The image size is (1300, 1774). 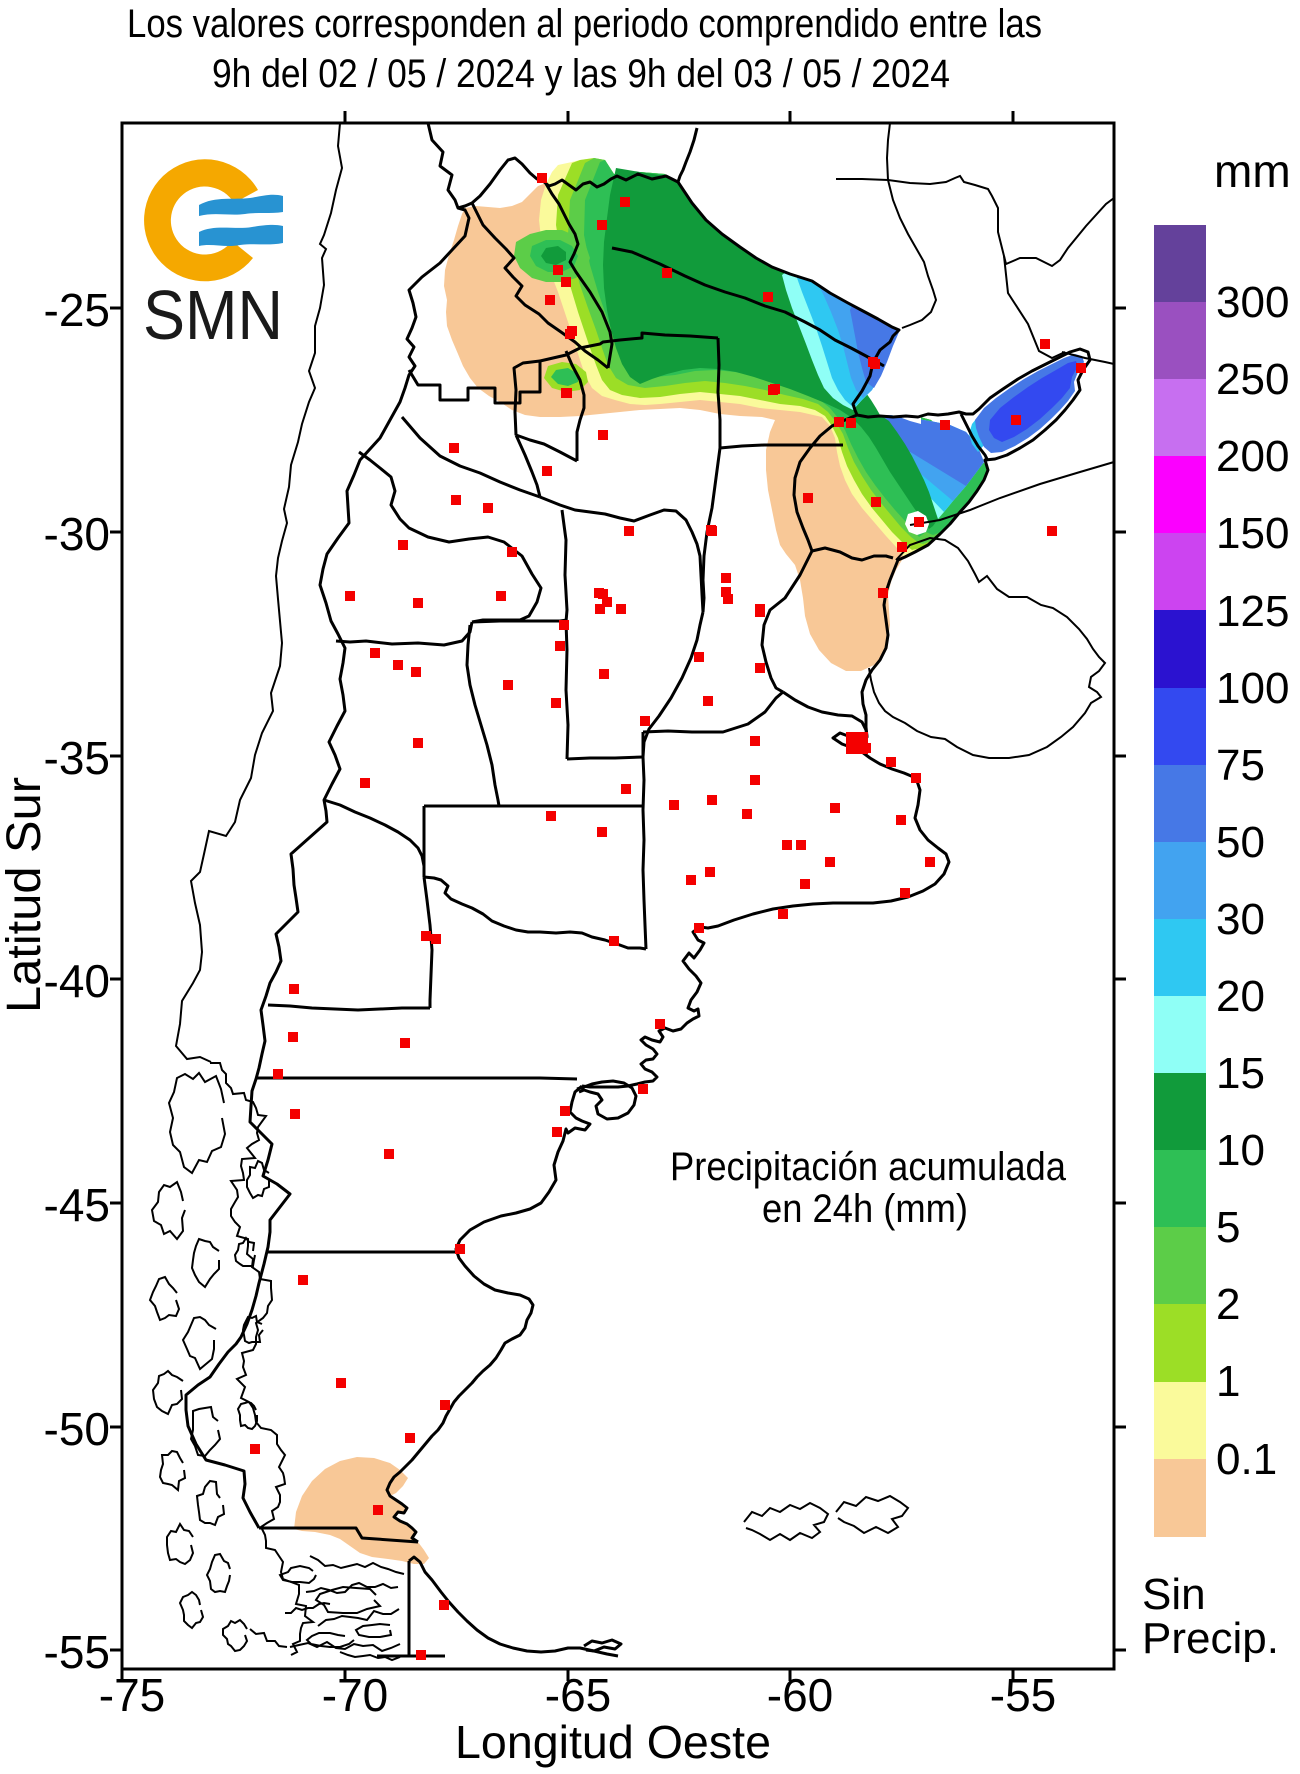 I want to click on svg-text: 50, so click(x=1240, y=842).